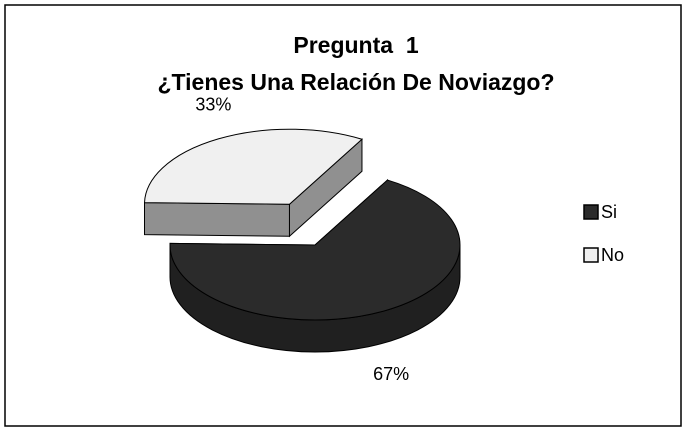 This screenshot has height=432, width=687. I want to click on legend-label: No, so click(612, 255).